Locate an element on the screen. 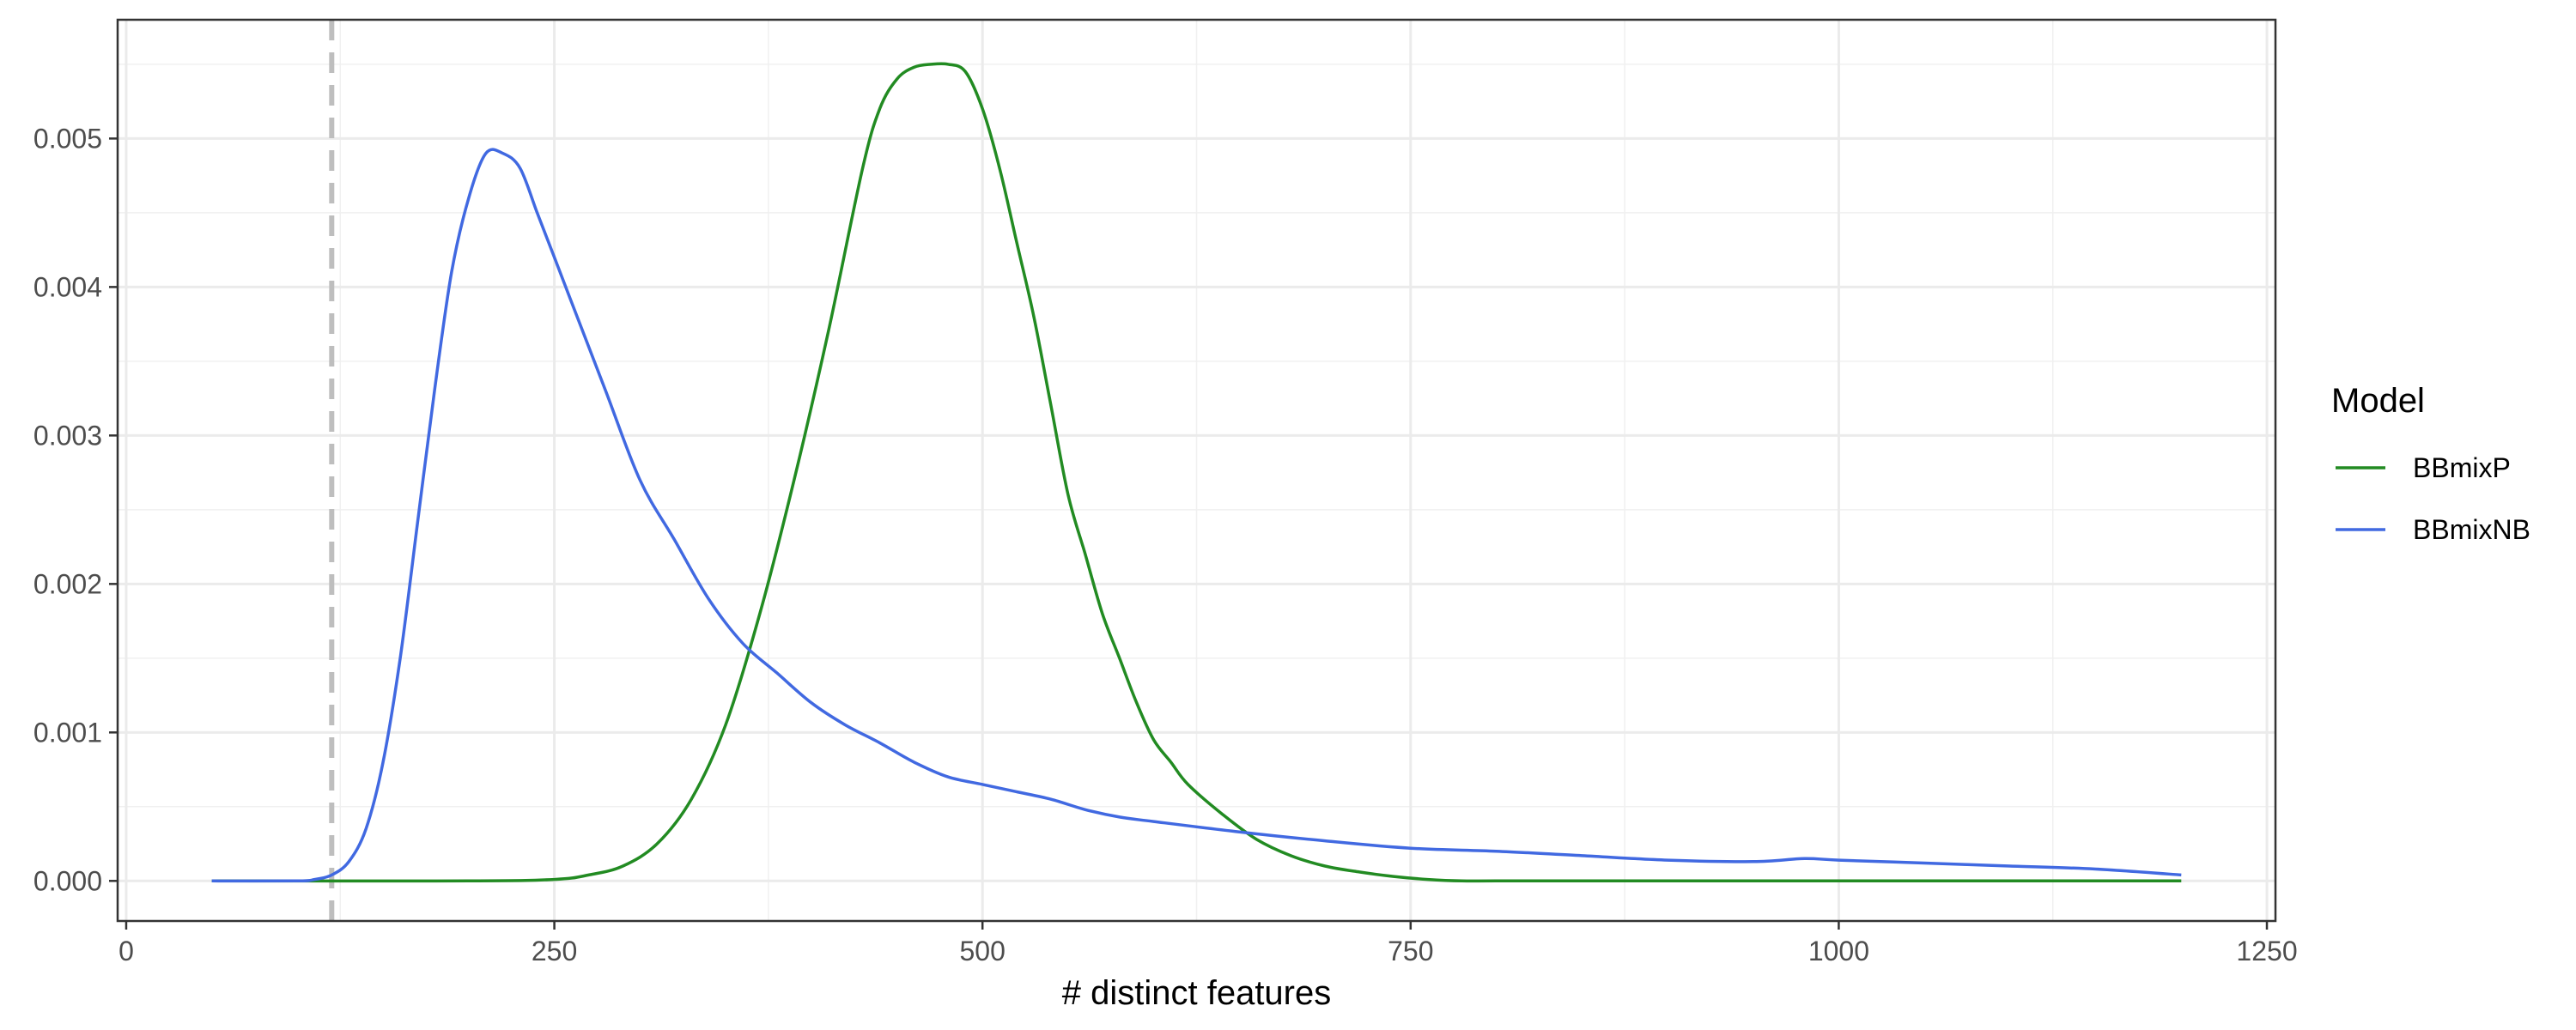 This screenshot has width=2576, height=1030. x-tick-label: 1000 is located at coordinates (1838, 951).